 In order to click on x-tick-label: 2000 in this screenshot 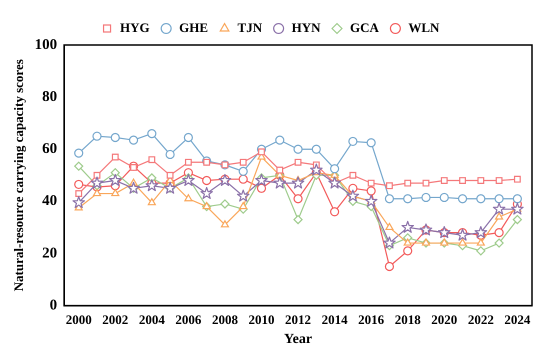, I will do `click(79, 319)`.